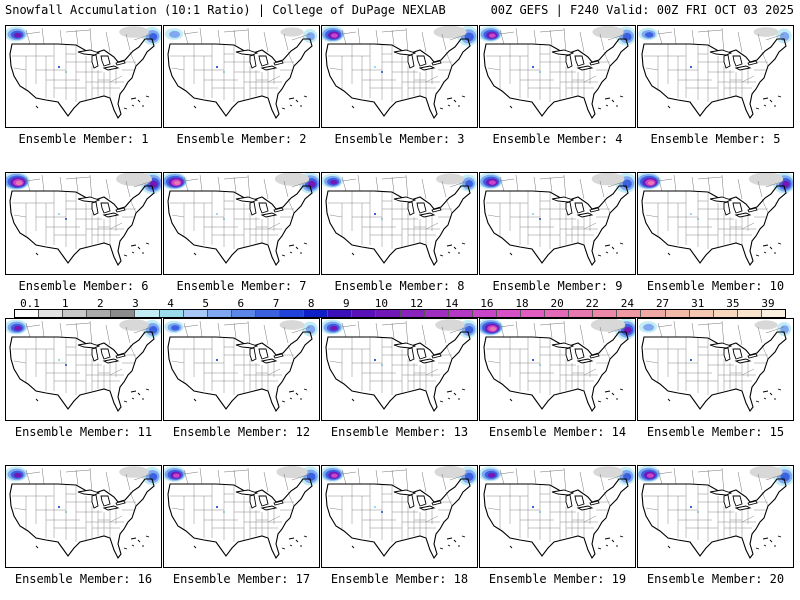  Describe the element at coordinates (83, 532) in the screenshot. I see `ensemble-member-panel: Ensemble Member: 16` at that location.